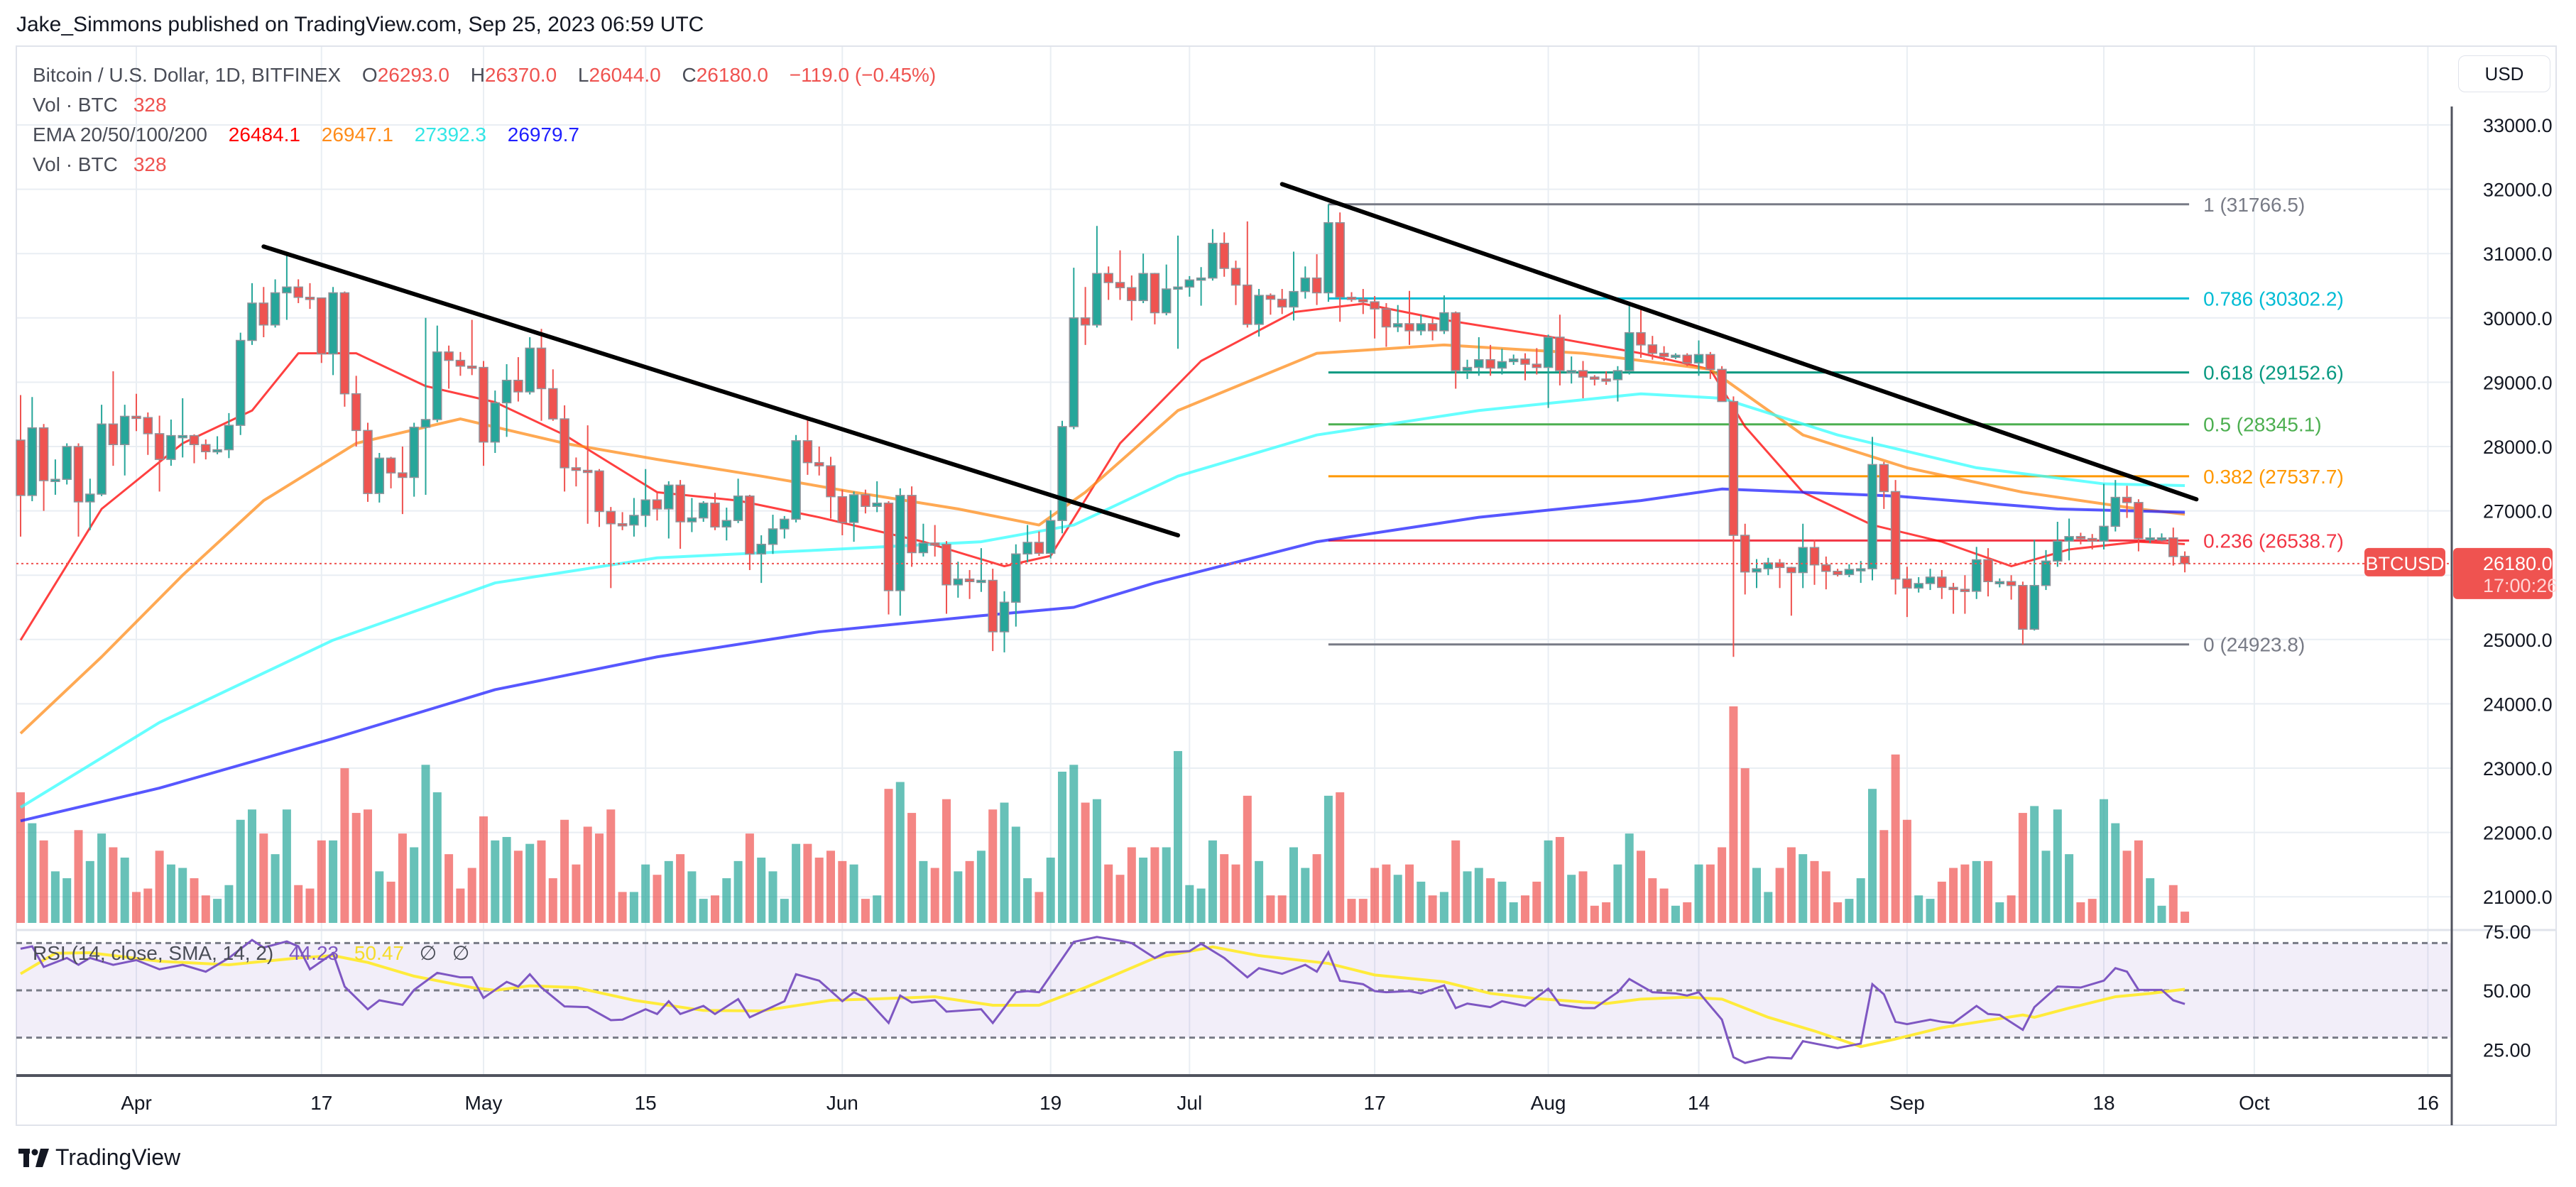  What do you see at coordinates (75, 105) in the screenshot?
I see `volume-label: Vol · BTC` at bounding box center [75, 105].